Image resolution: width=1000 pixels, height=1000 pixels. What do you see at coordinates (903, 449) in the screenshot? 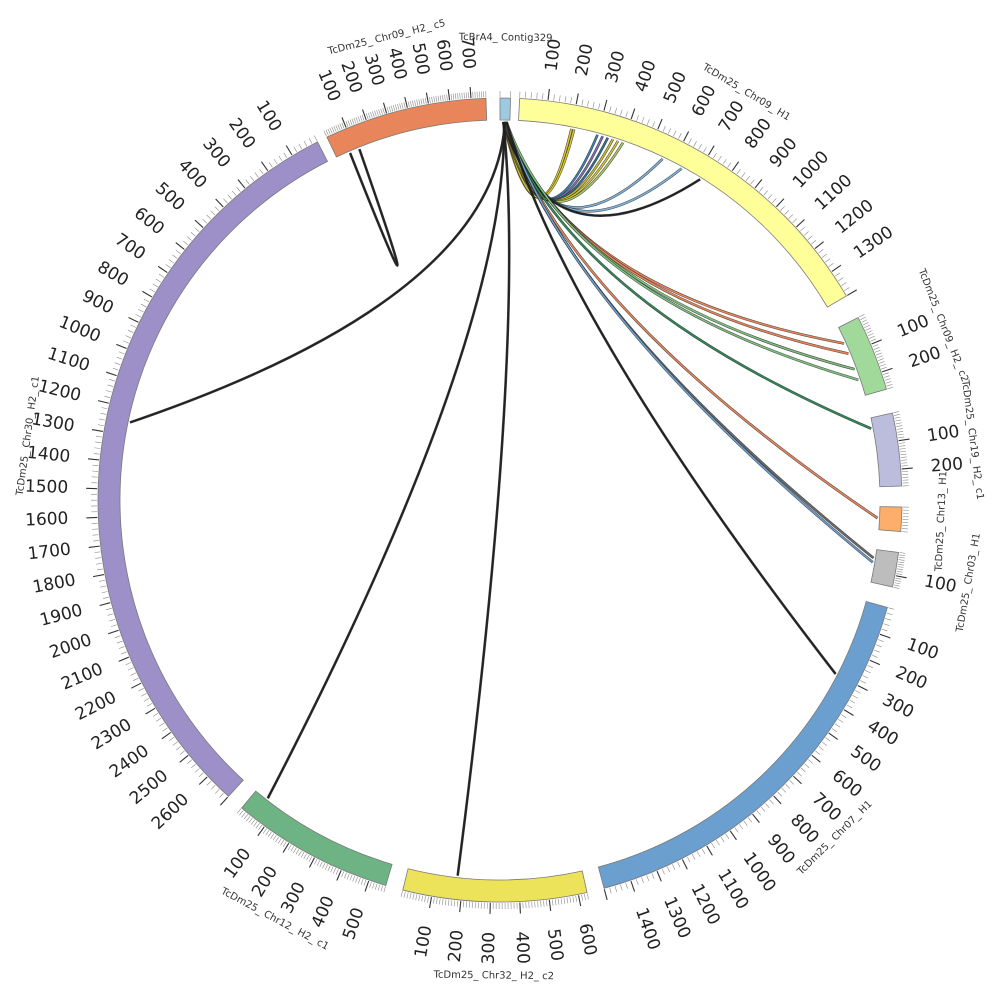
I see `ticks-chr19_h2` at bounding box center [903, 449].